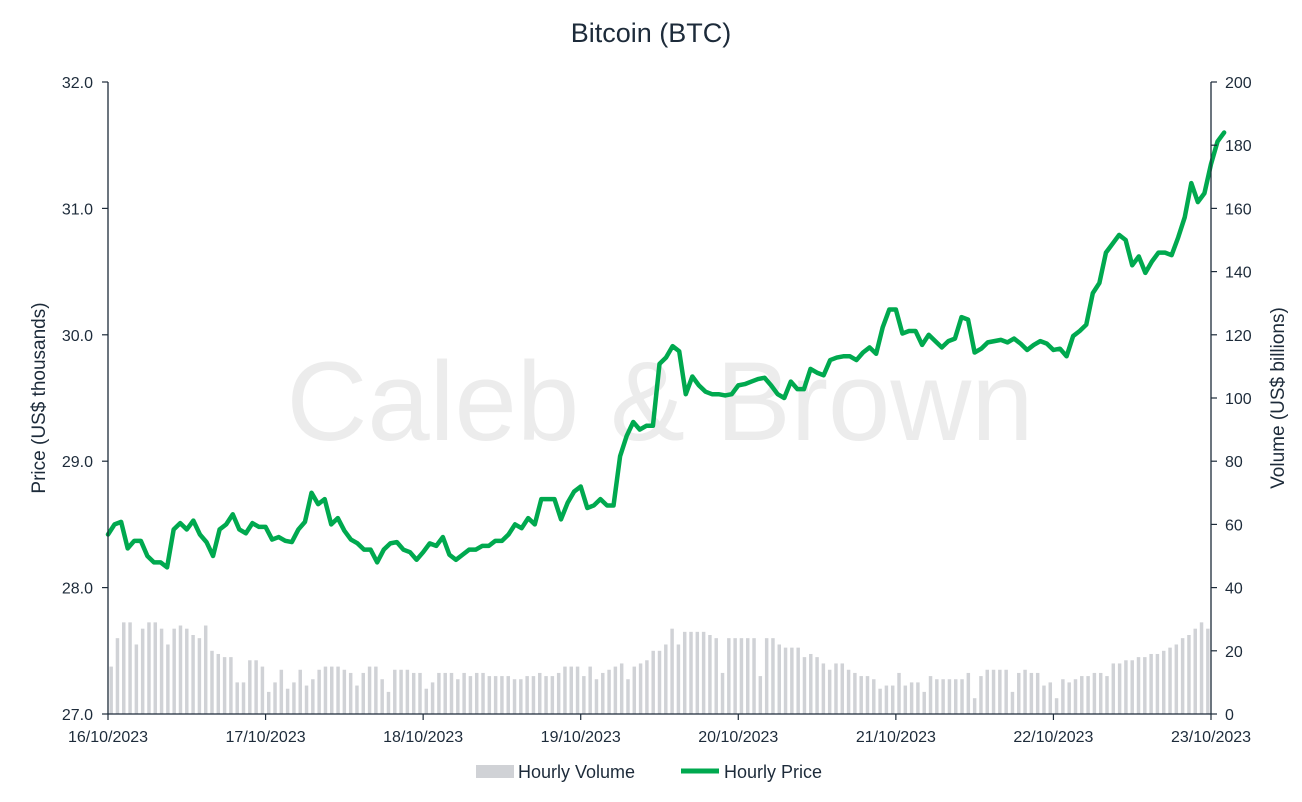 The height and width of the screenshot is (802, 1302). What do you see at coordinates (1234, 589) in the screenshot?
I see `y-right-tick-label: 40` at bounding box center [1234, 589].